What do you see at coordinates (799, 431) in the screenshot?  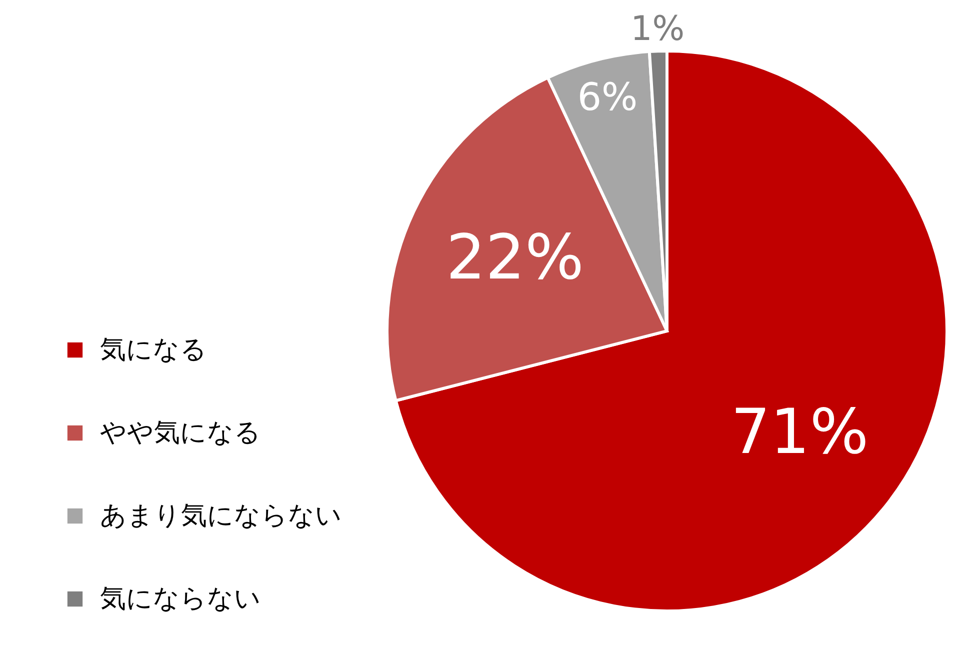 I see `data-label: 71%` at bounding box center [799, 431].